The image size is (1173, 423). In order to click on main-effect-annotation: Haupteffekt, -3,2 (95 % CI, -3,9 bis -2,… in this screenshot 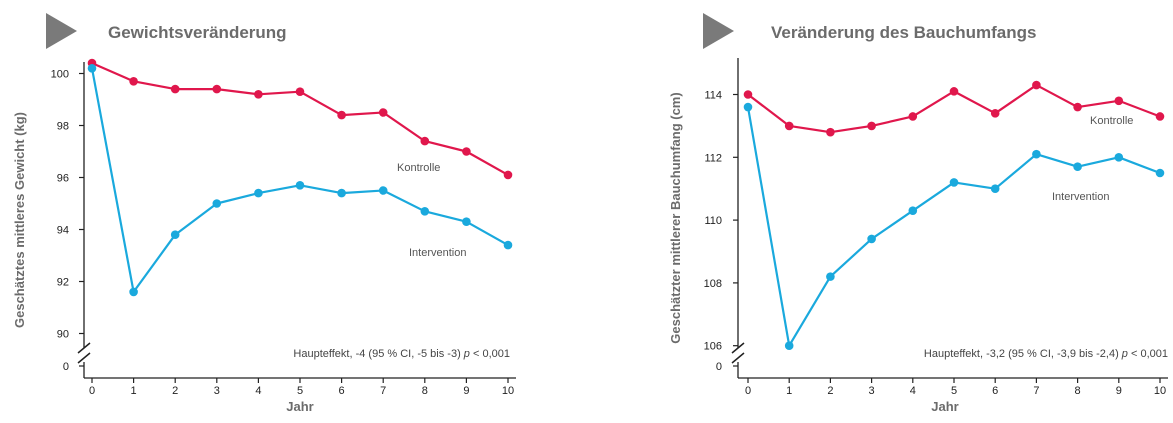, I will do `click(1046, 354)`.